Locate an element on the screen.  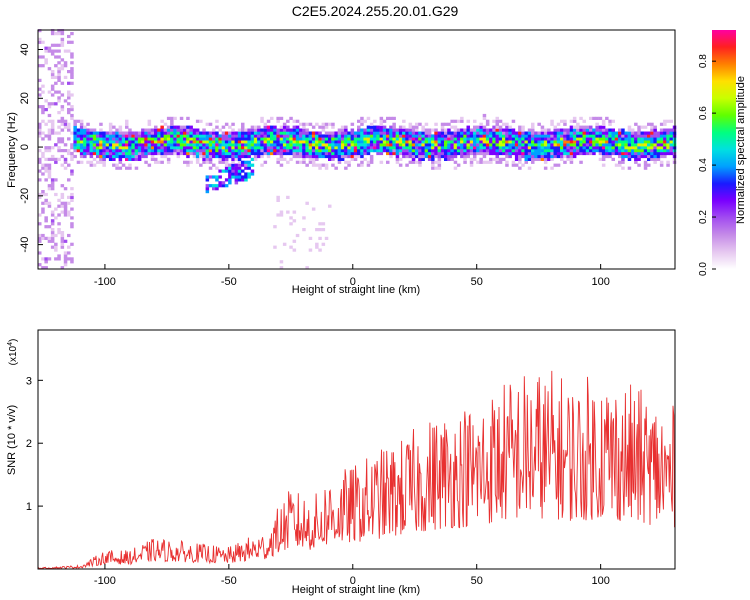
y-tick-label: 2 is located at coordinates (29, 444).